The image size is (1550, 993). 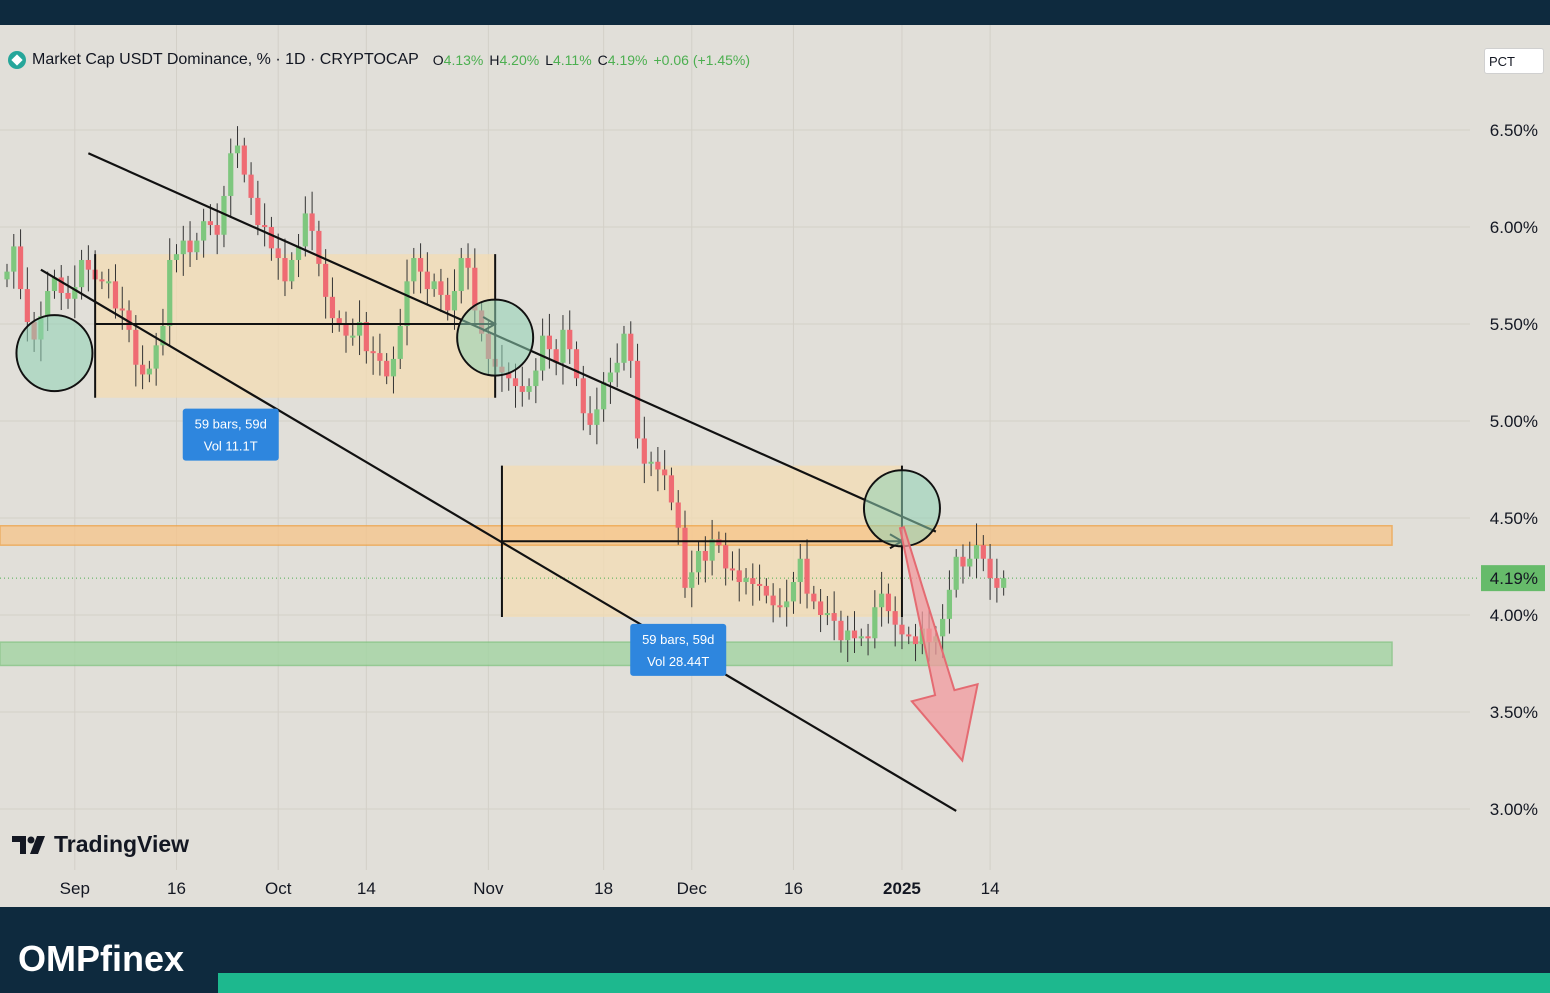 I want to click on y-tick-label: 6.00%, so click(x=1514, y=227).